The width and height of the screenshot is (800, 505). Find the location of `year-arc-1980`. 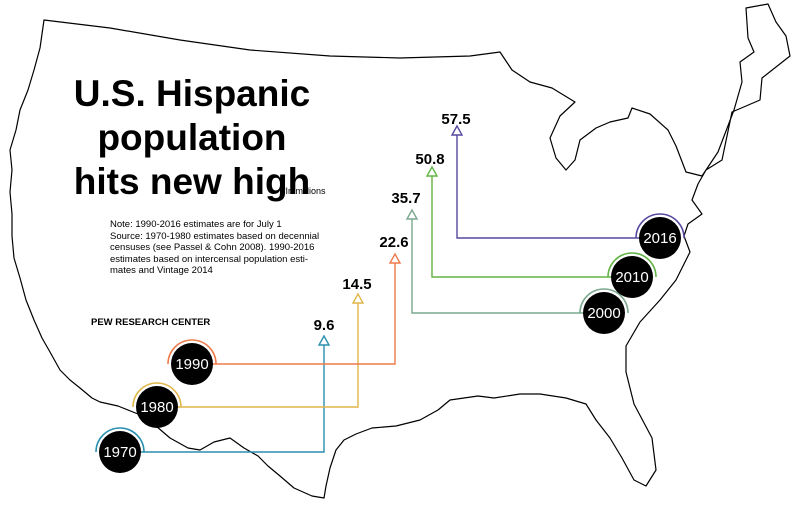

year-arc-1980 is located at coordinates (157, 395).